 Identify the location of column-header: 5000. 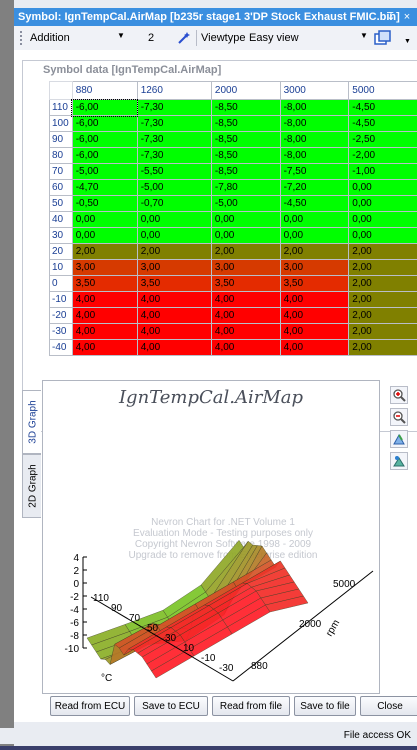
(382, 90).